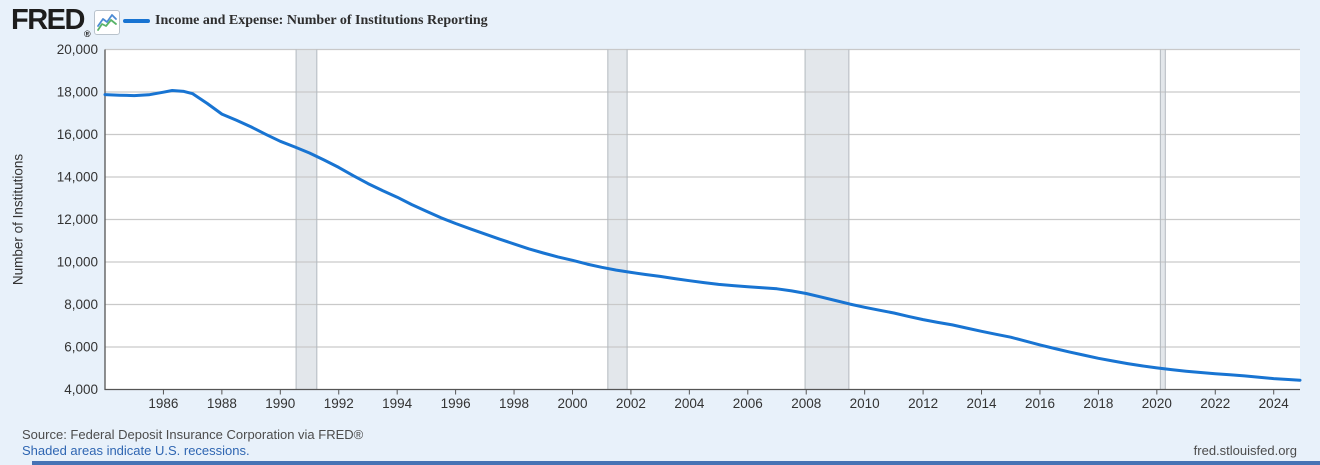 The height and width of the screenshot is (465, 1320). Describe the element at coordinates (81, 304) in the screenshot. I see `y-tick-label: 8,000` at that location.